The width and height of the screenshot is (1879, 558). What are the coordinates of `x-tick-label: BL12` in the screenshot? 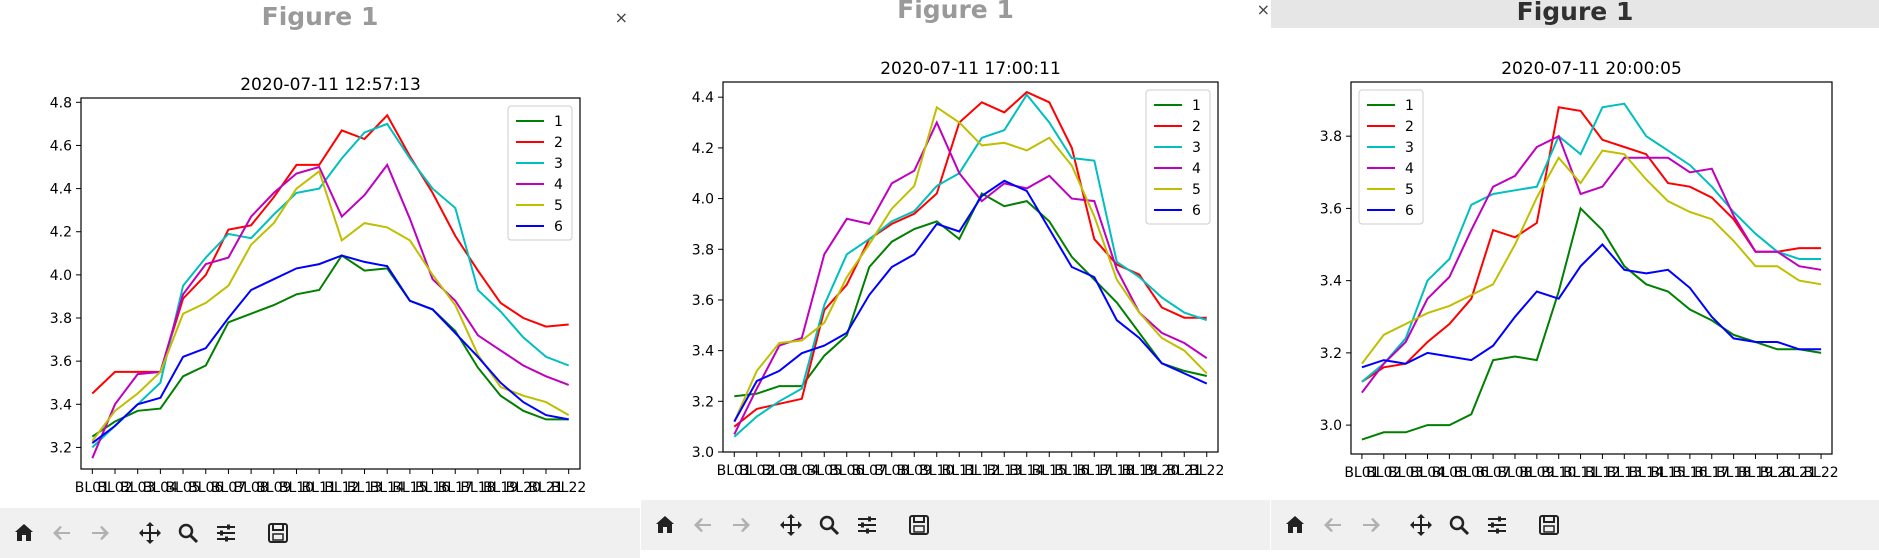 It's located at (341, 488).